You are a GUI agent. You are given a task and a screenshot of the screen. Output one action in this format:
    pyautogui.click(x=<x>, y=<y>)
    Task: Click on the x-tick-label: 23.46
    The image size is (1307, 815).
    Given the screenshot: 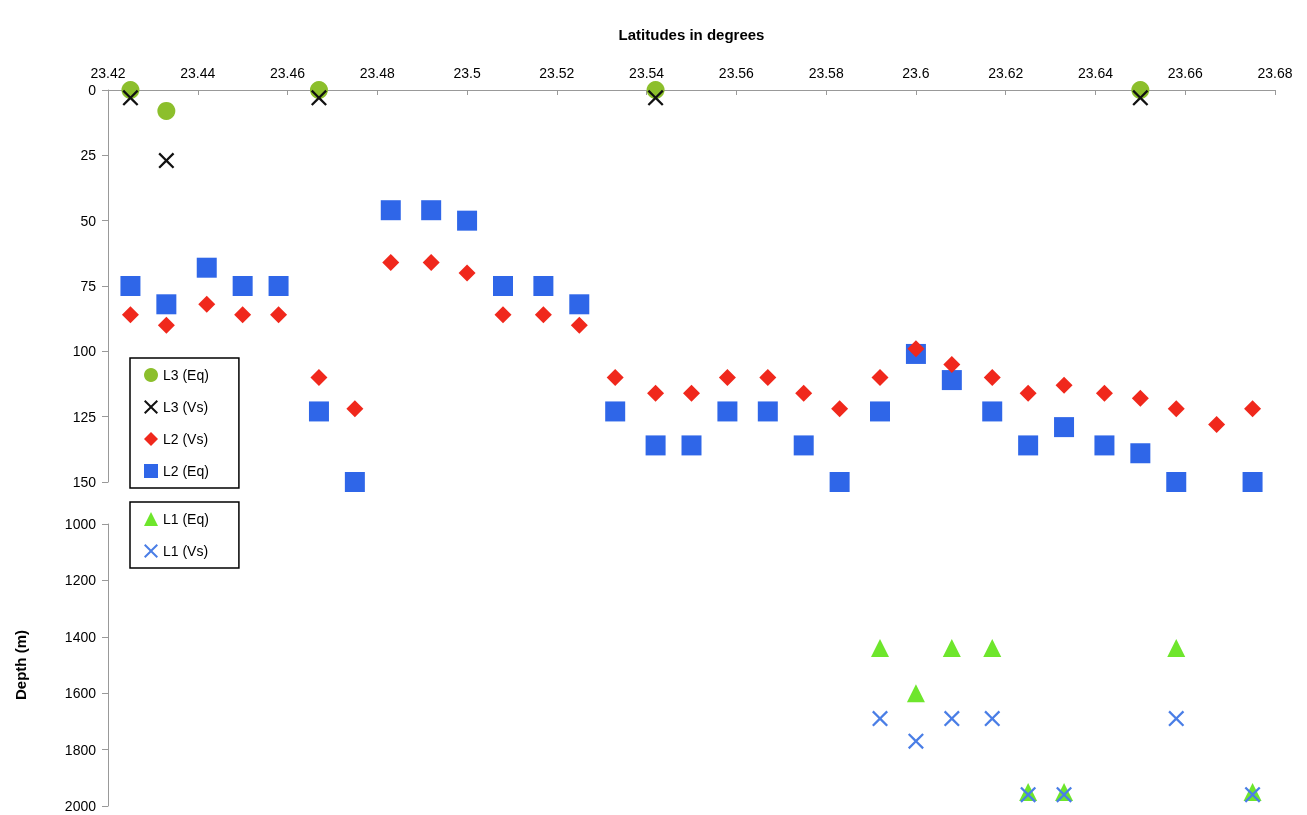 What is the action you would take?
    pyautogui.click(x=288, y=73)
    